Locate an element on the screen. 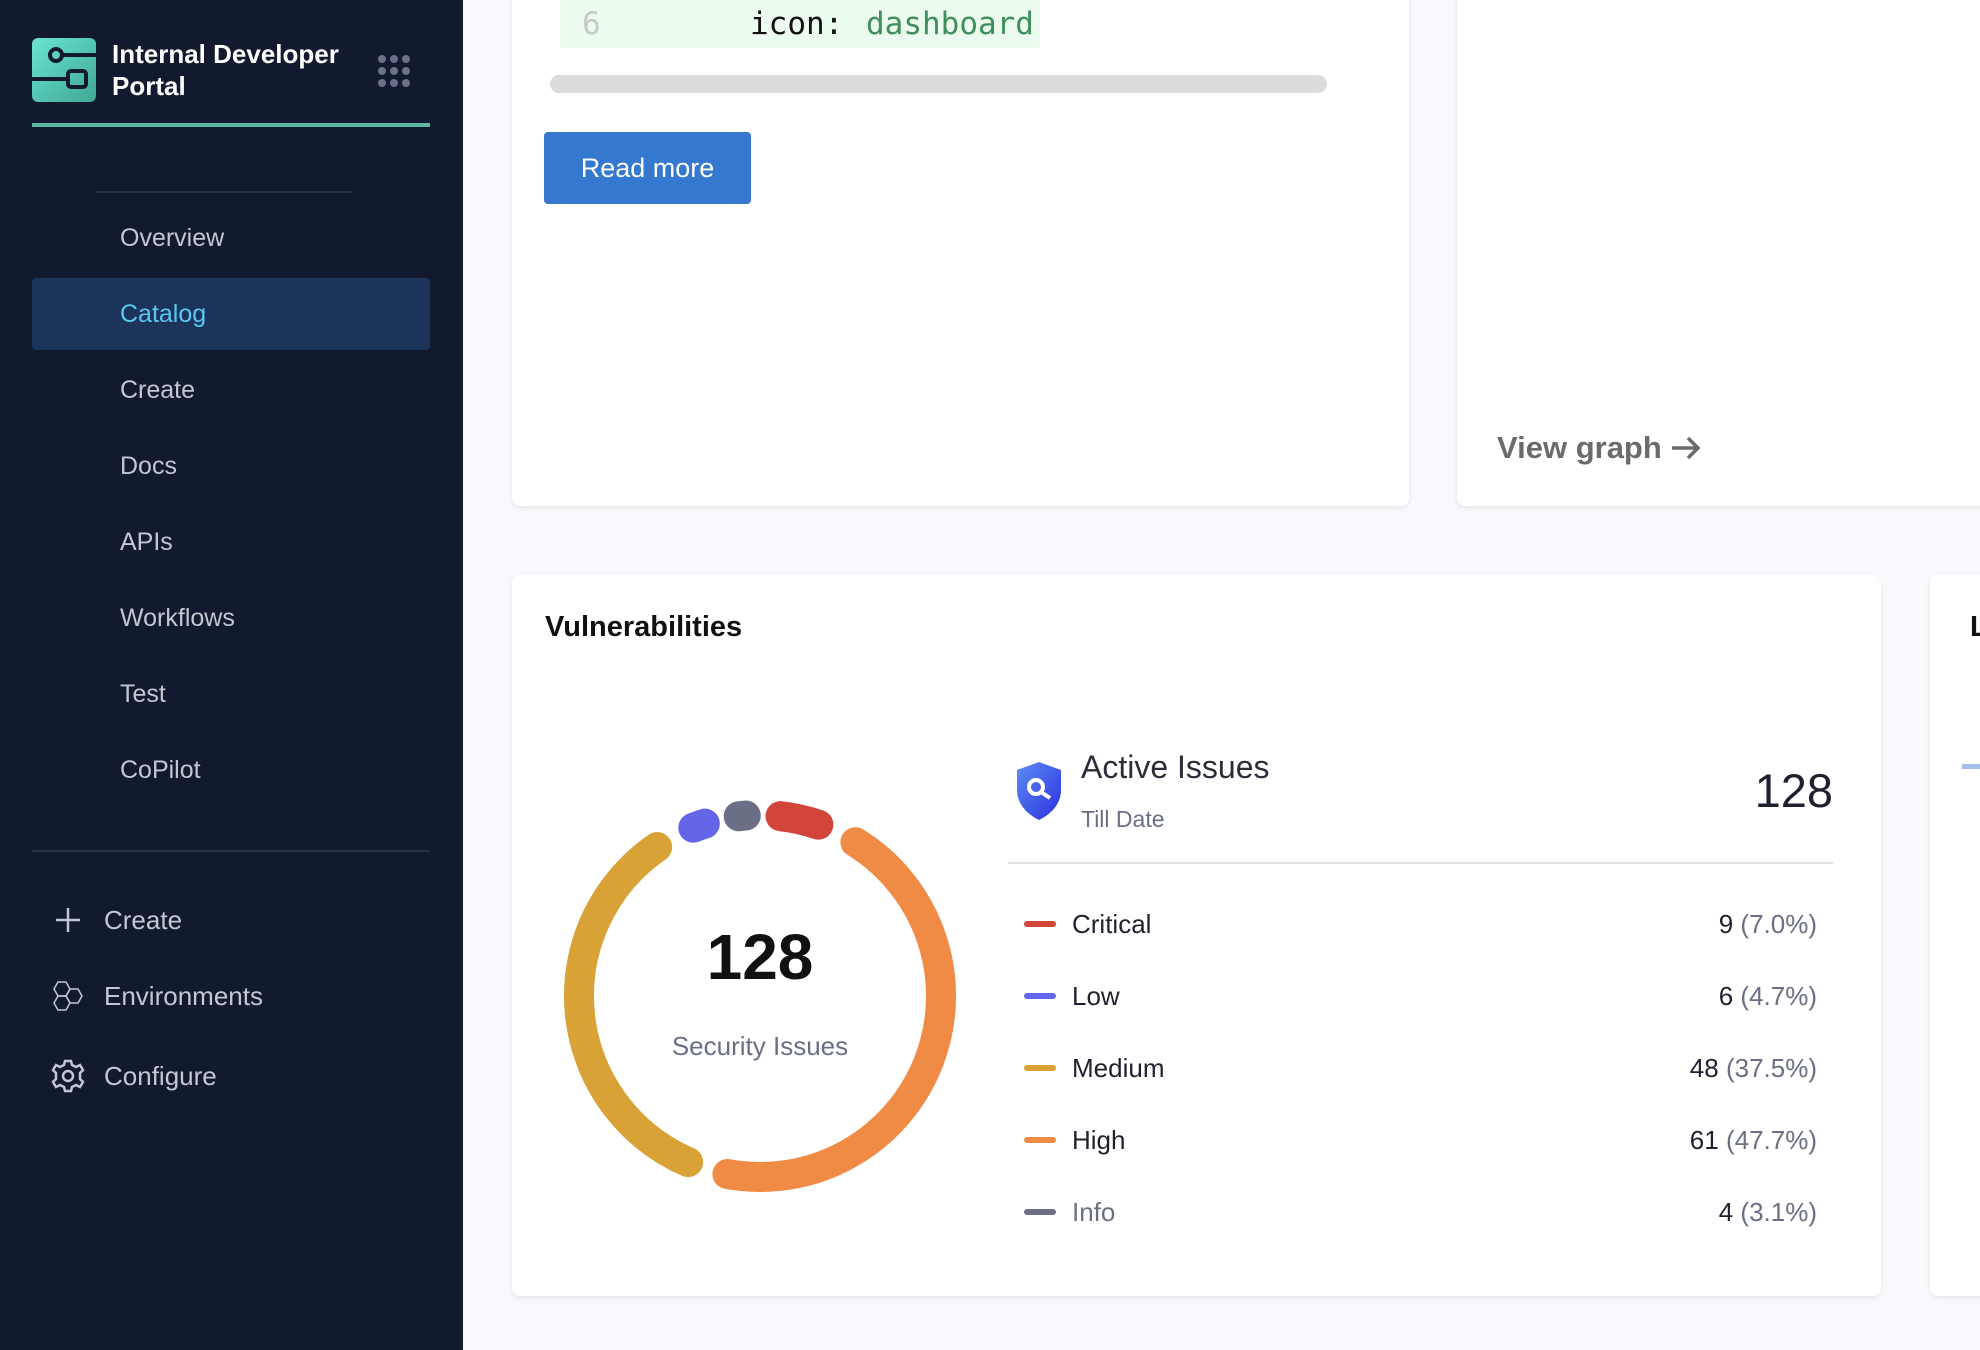  sidebar-item-environments: Environments is located at coordinates (156, 996).